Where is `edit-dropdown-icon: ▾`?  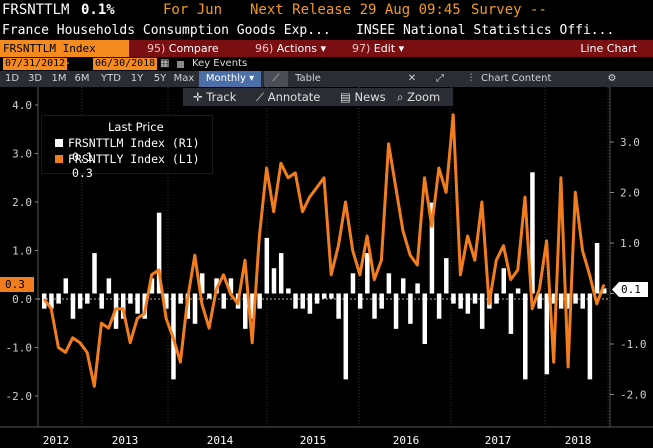 edit-dropdown-icon: ▾ is located at coordinates (401, 48).